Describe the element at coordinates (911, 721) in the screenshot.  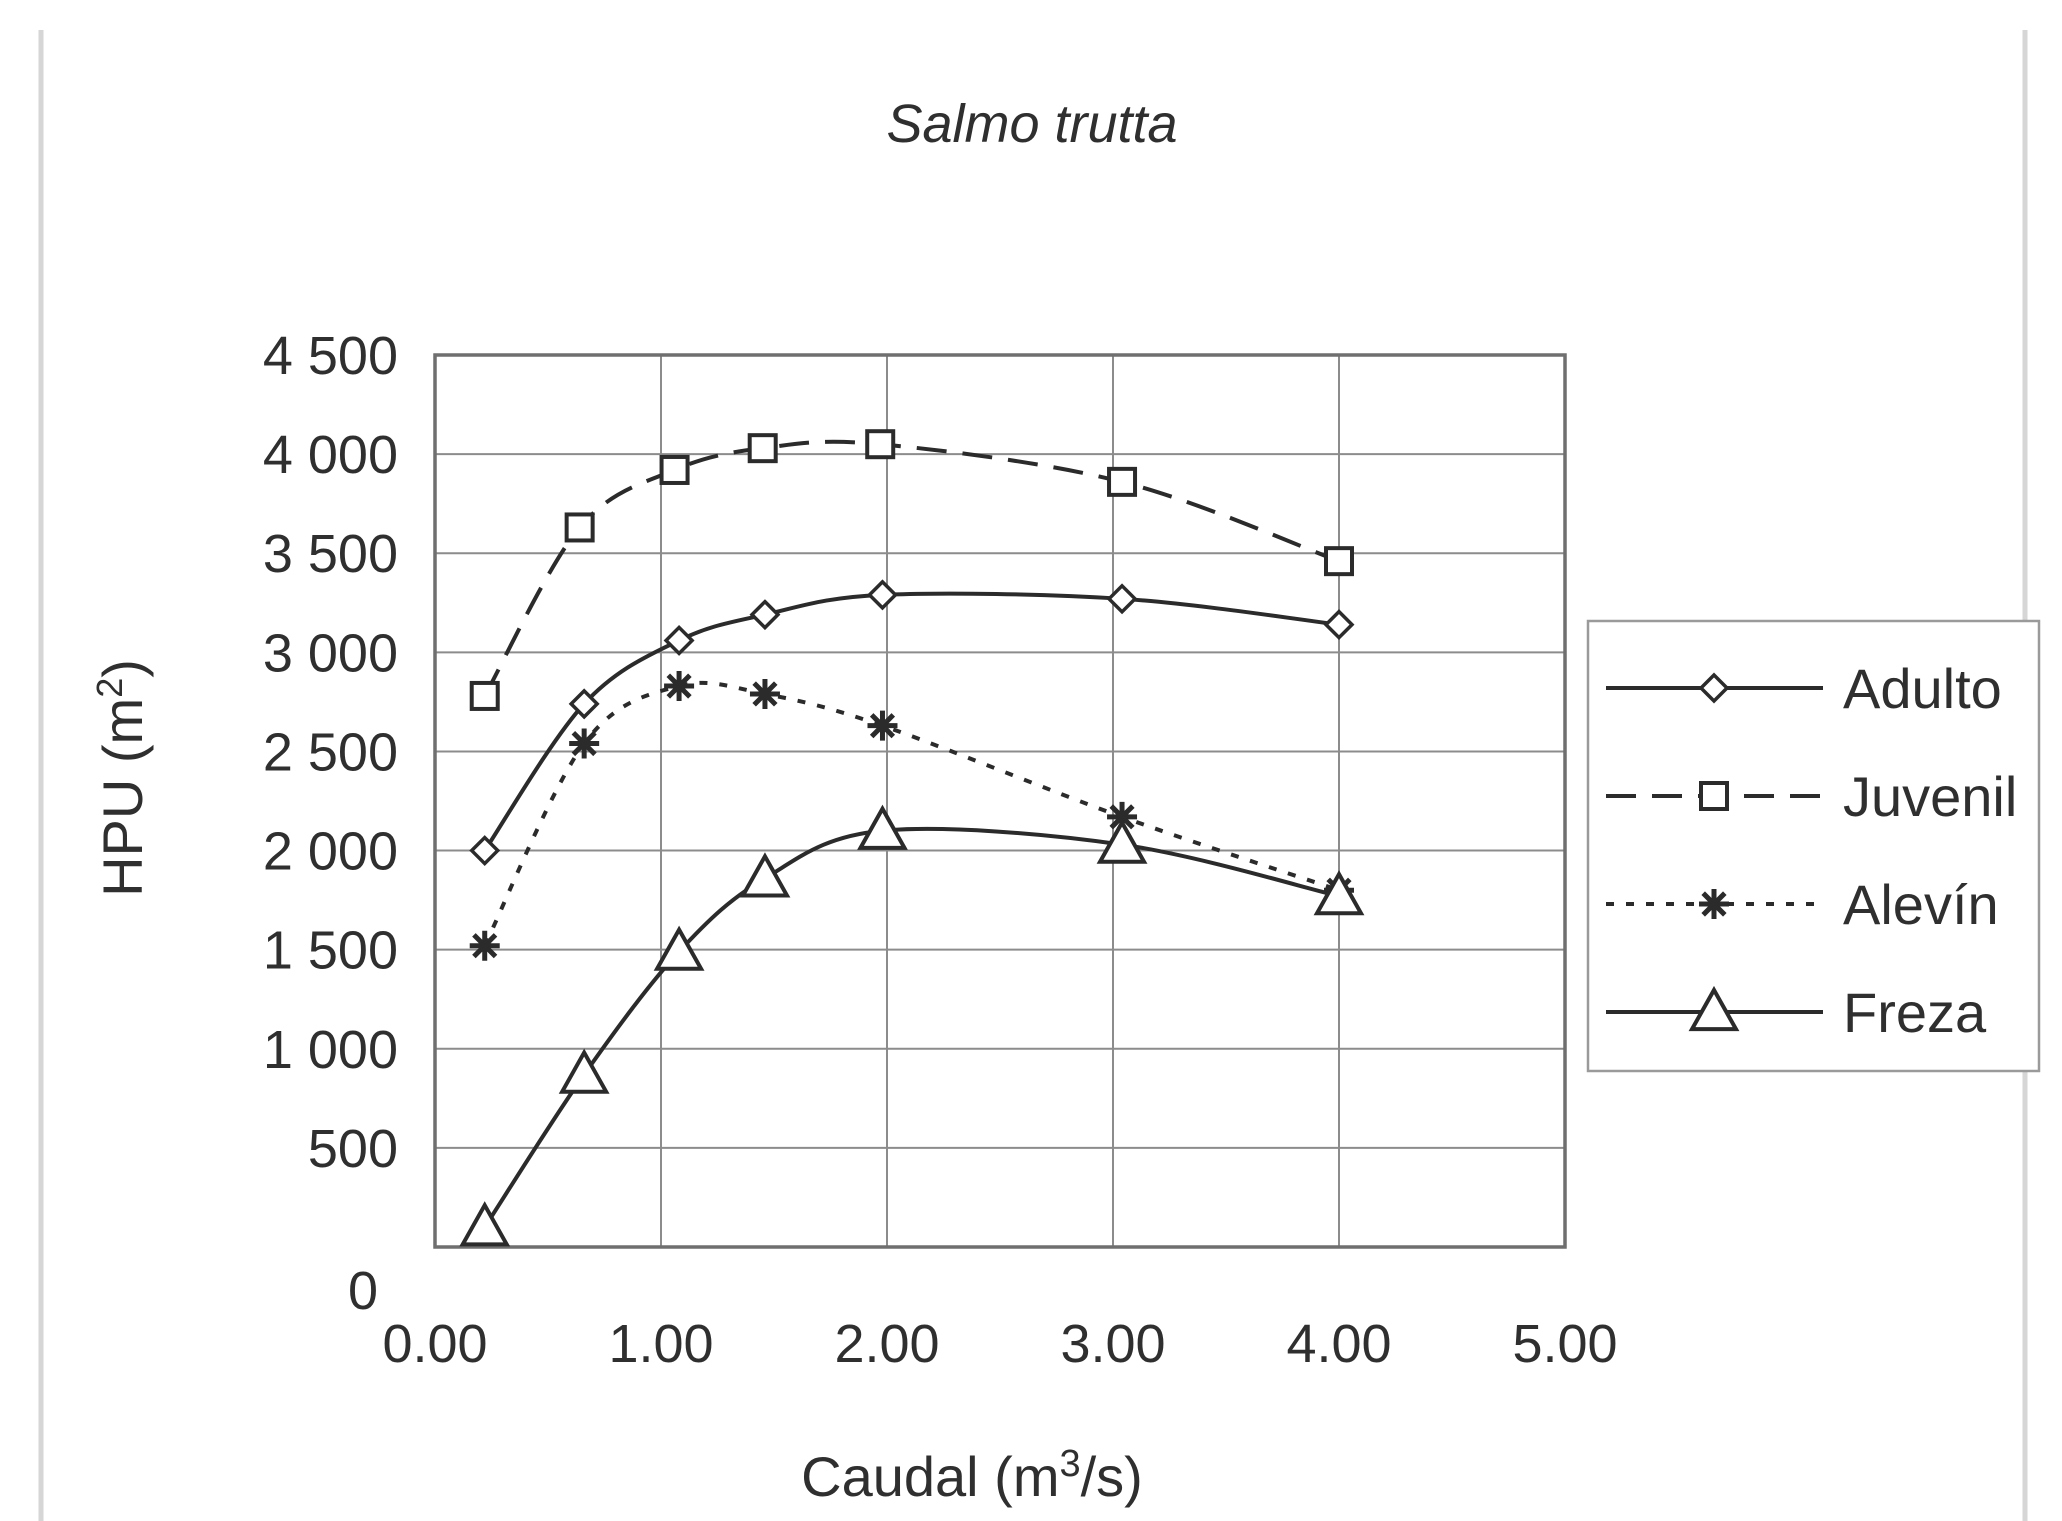
I see `series-line-adulto` at that location.